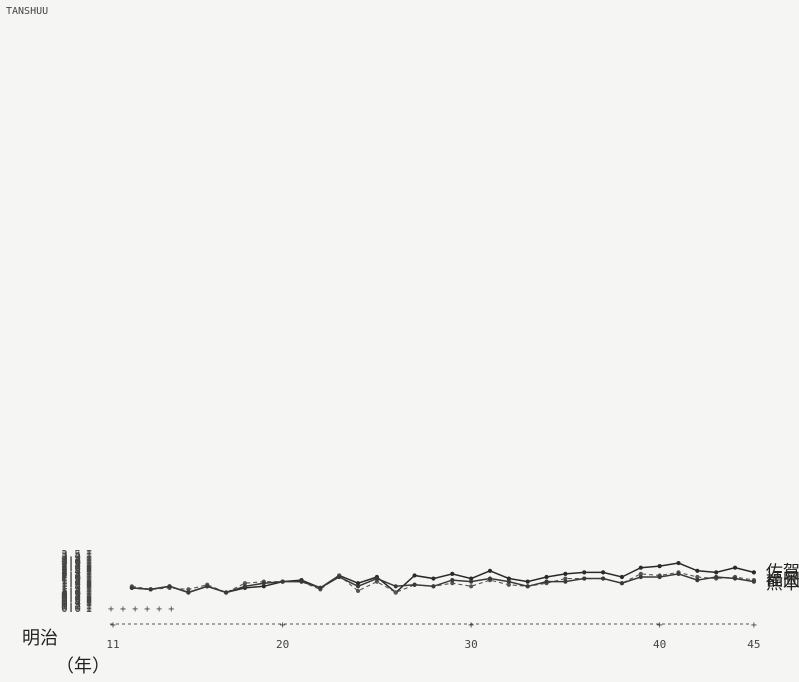 This screenshot has height=682, width=799. I want to click on y-tick-label: 1.6, so click(71, 583).